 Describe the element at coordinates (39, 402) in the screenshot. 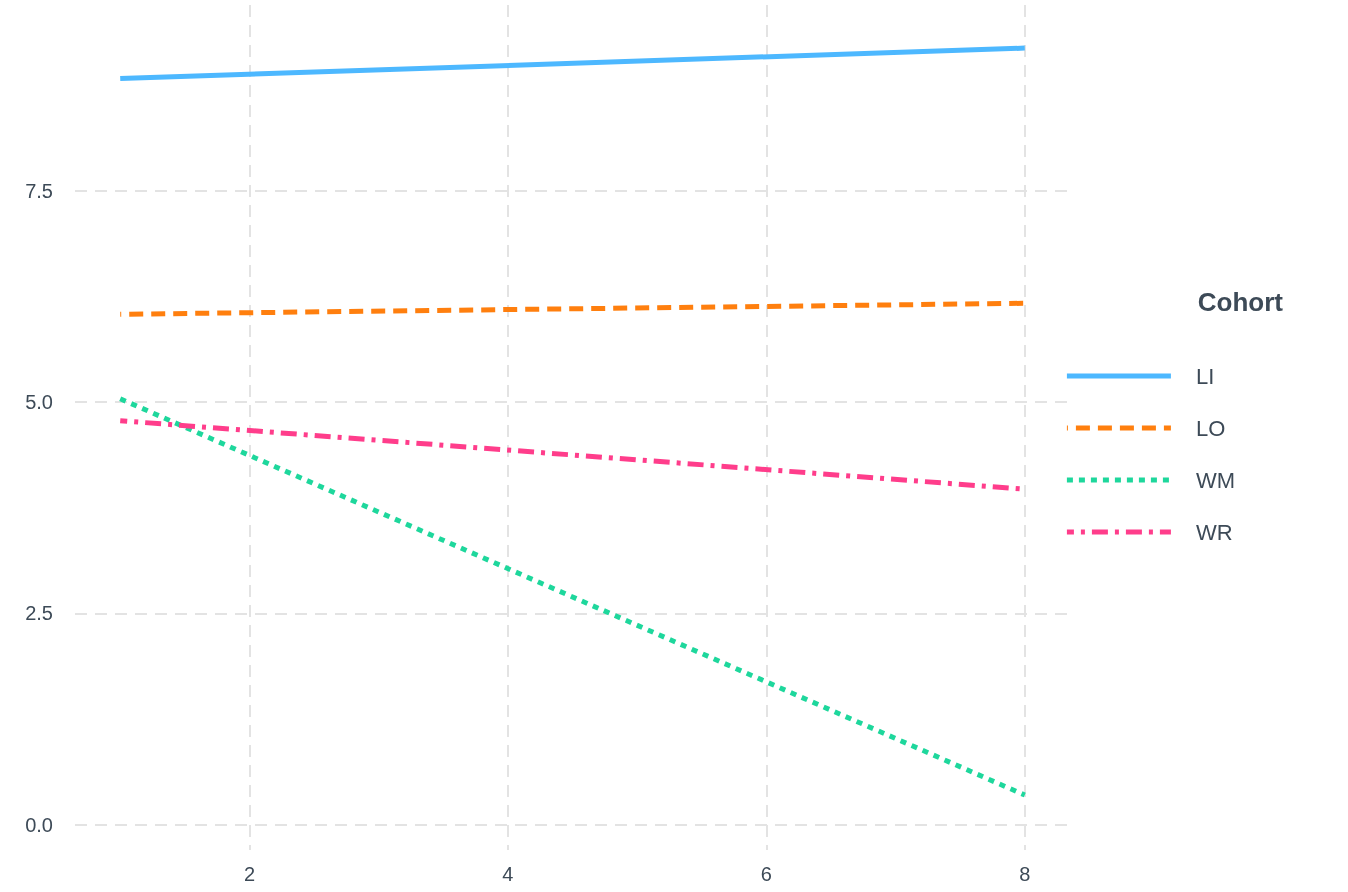

I see `y-tick-label: 5.0` at that location.